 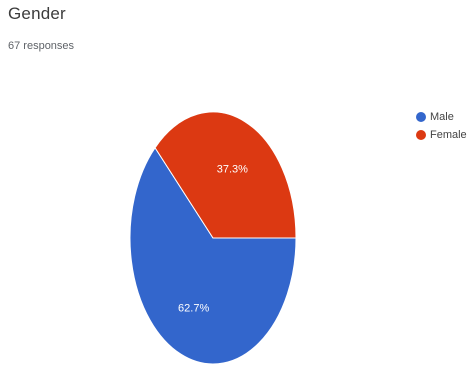 I want to click on response-count: 67 responses, so click(x=41, y=46).